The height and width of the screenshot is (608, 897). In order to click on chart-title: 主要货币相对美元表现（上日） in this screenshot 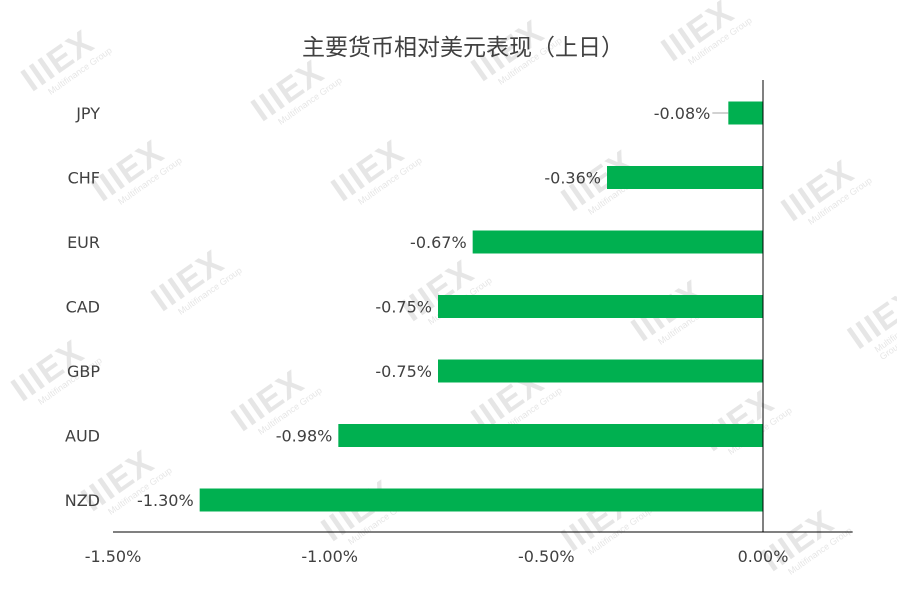, I will do `click(463, 48)`.